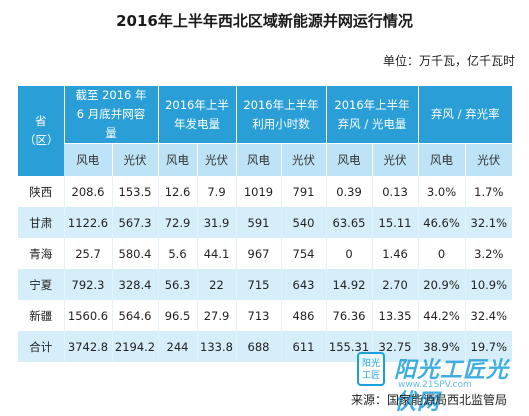 The height and width of the screenshot is (416, 529). What do you see at coordinates (87, 346) in the screenshot?
I see `value-cell: 3742.8` at bounding box center [87, 346].